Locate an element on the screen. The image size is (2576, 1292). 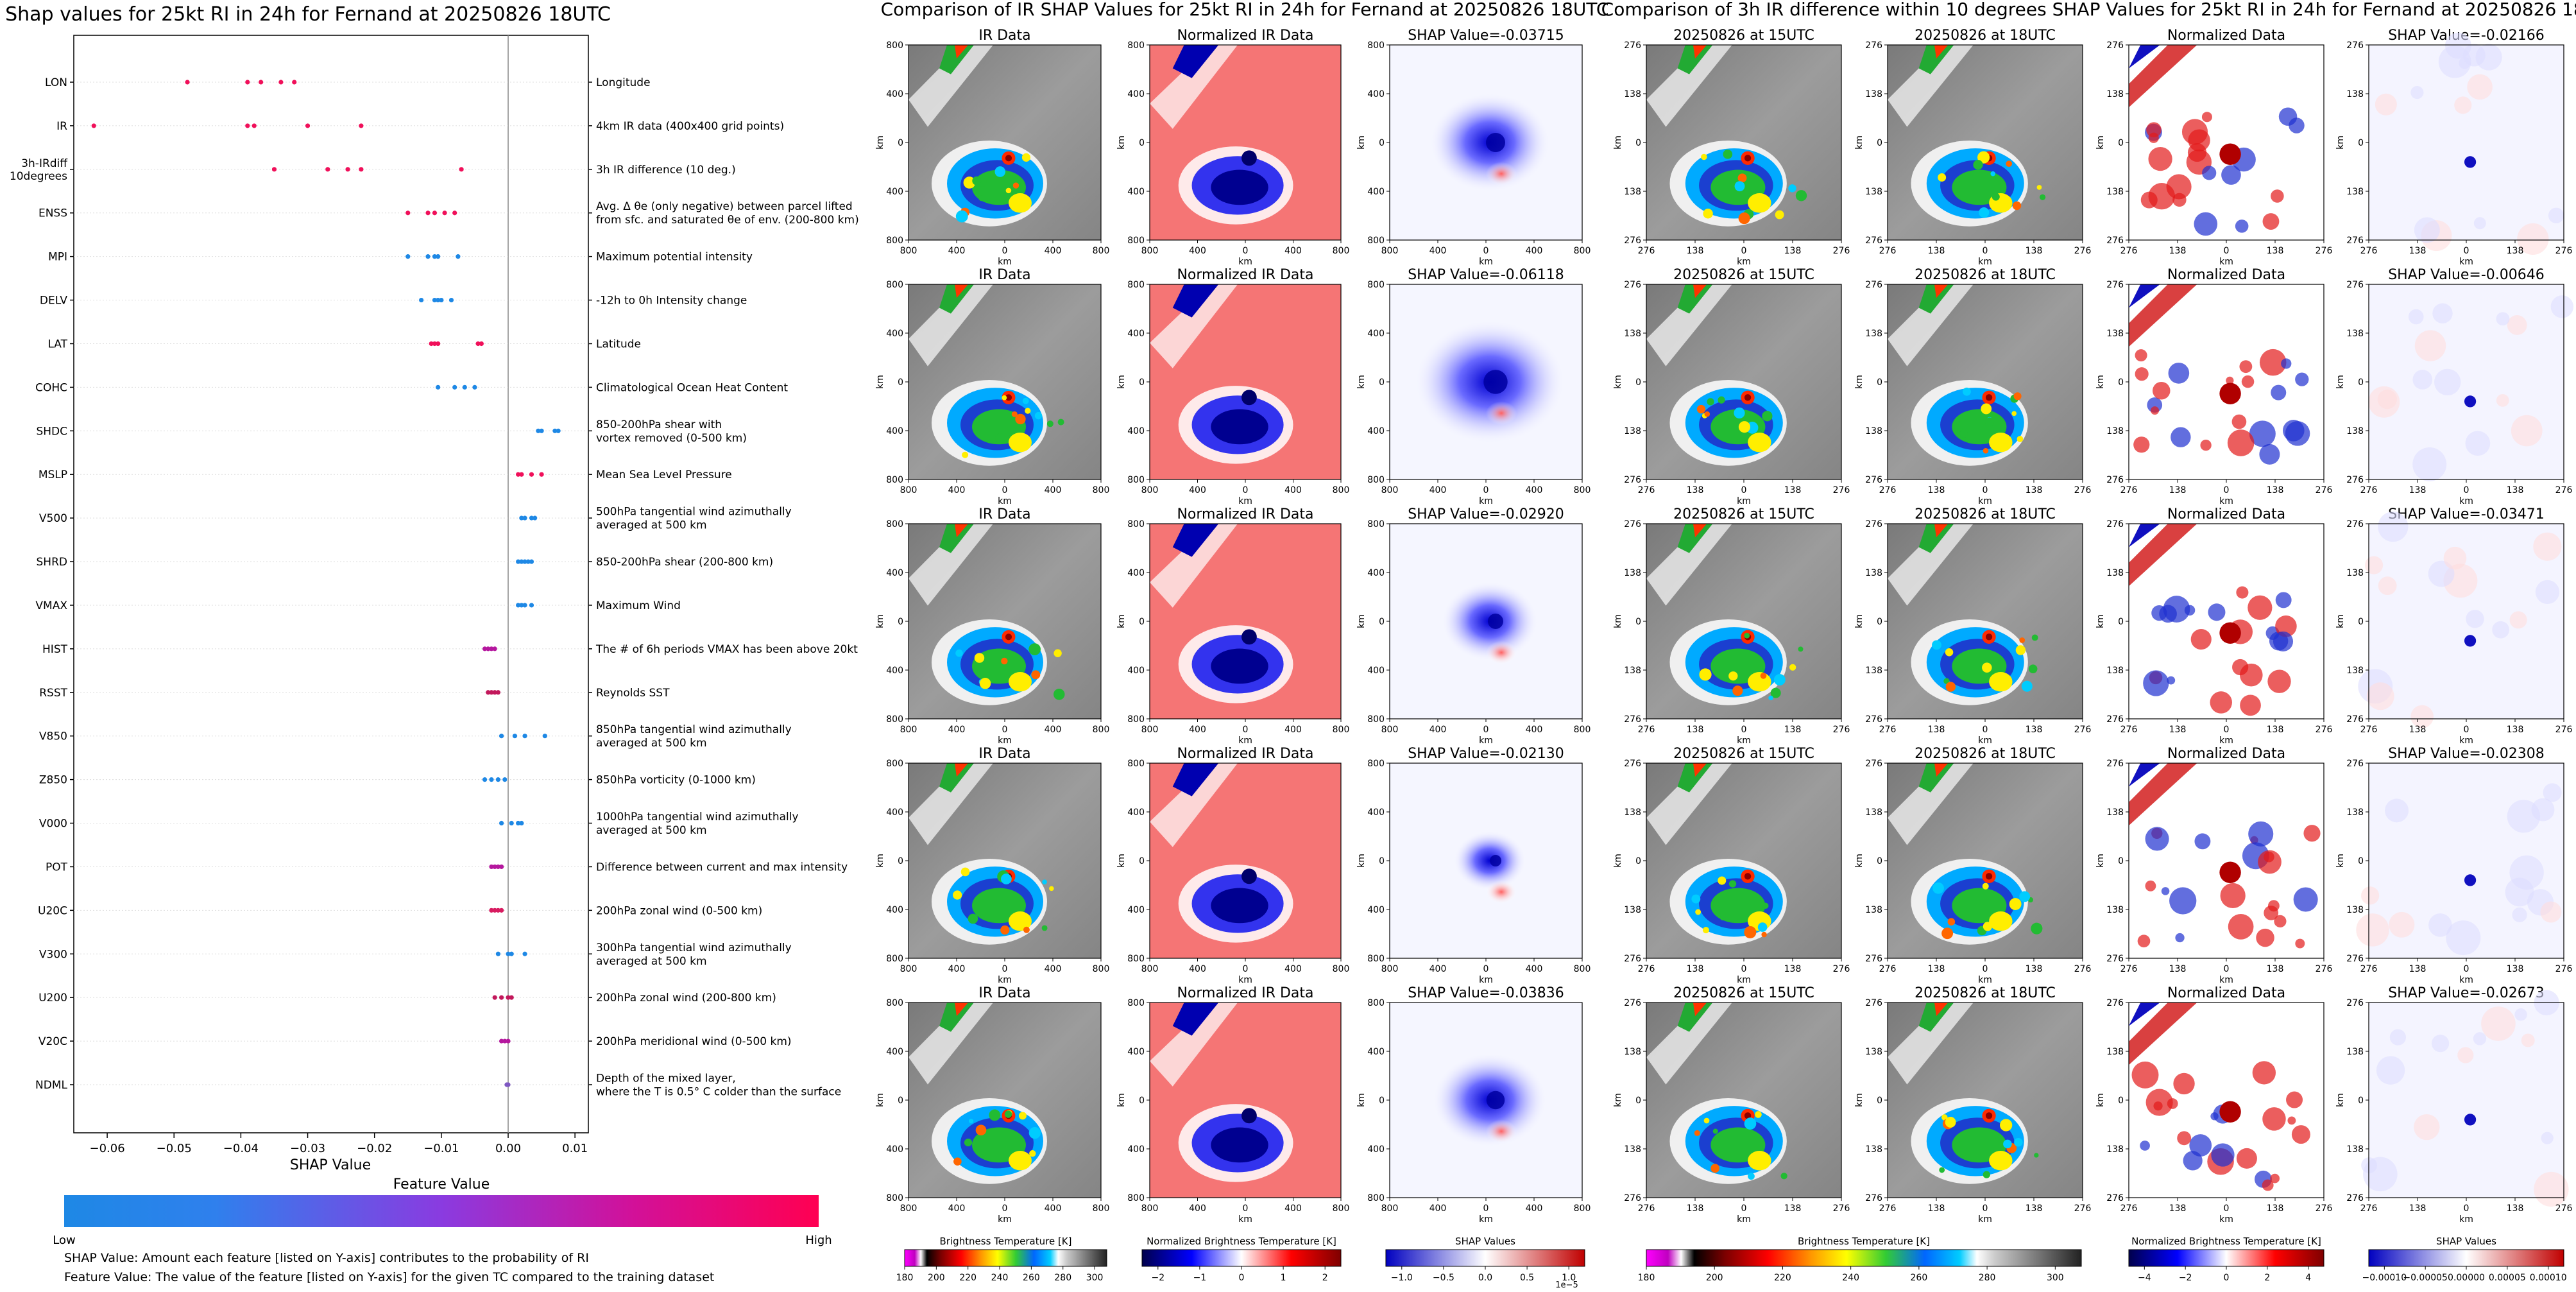
feature-label-6: LAT is located at coordinates (57, 344).